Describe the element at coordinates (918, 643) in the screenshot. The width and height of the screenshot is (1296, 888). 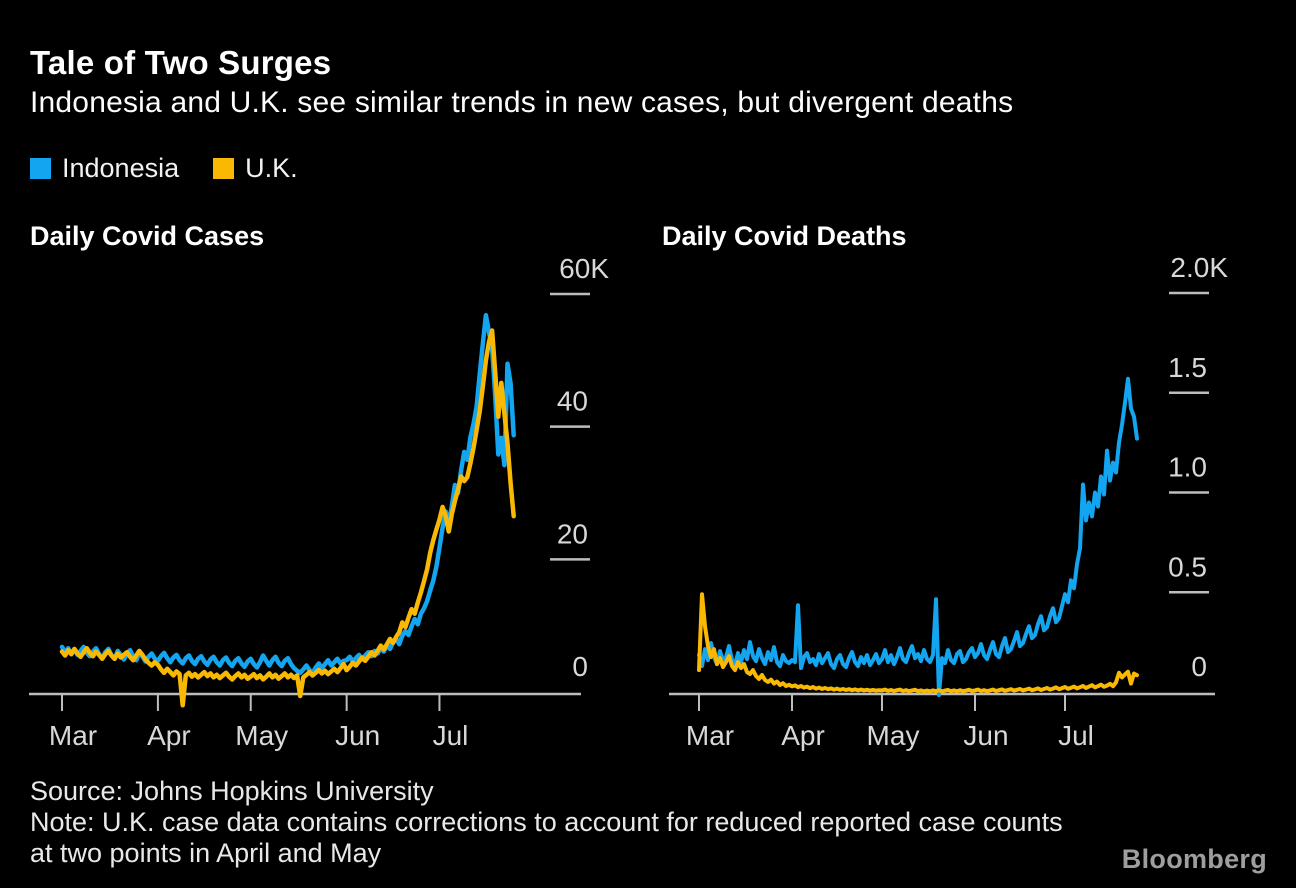
I see `uk-series-line` at that location.